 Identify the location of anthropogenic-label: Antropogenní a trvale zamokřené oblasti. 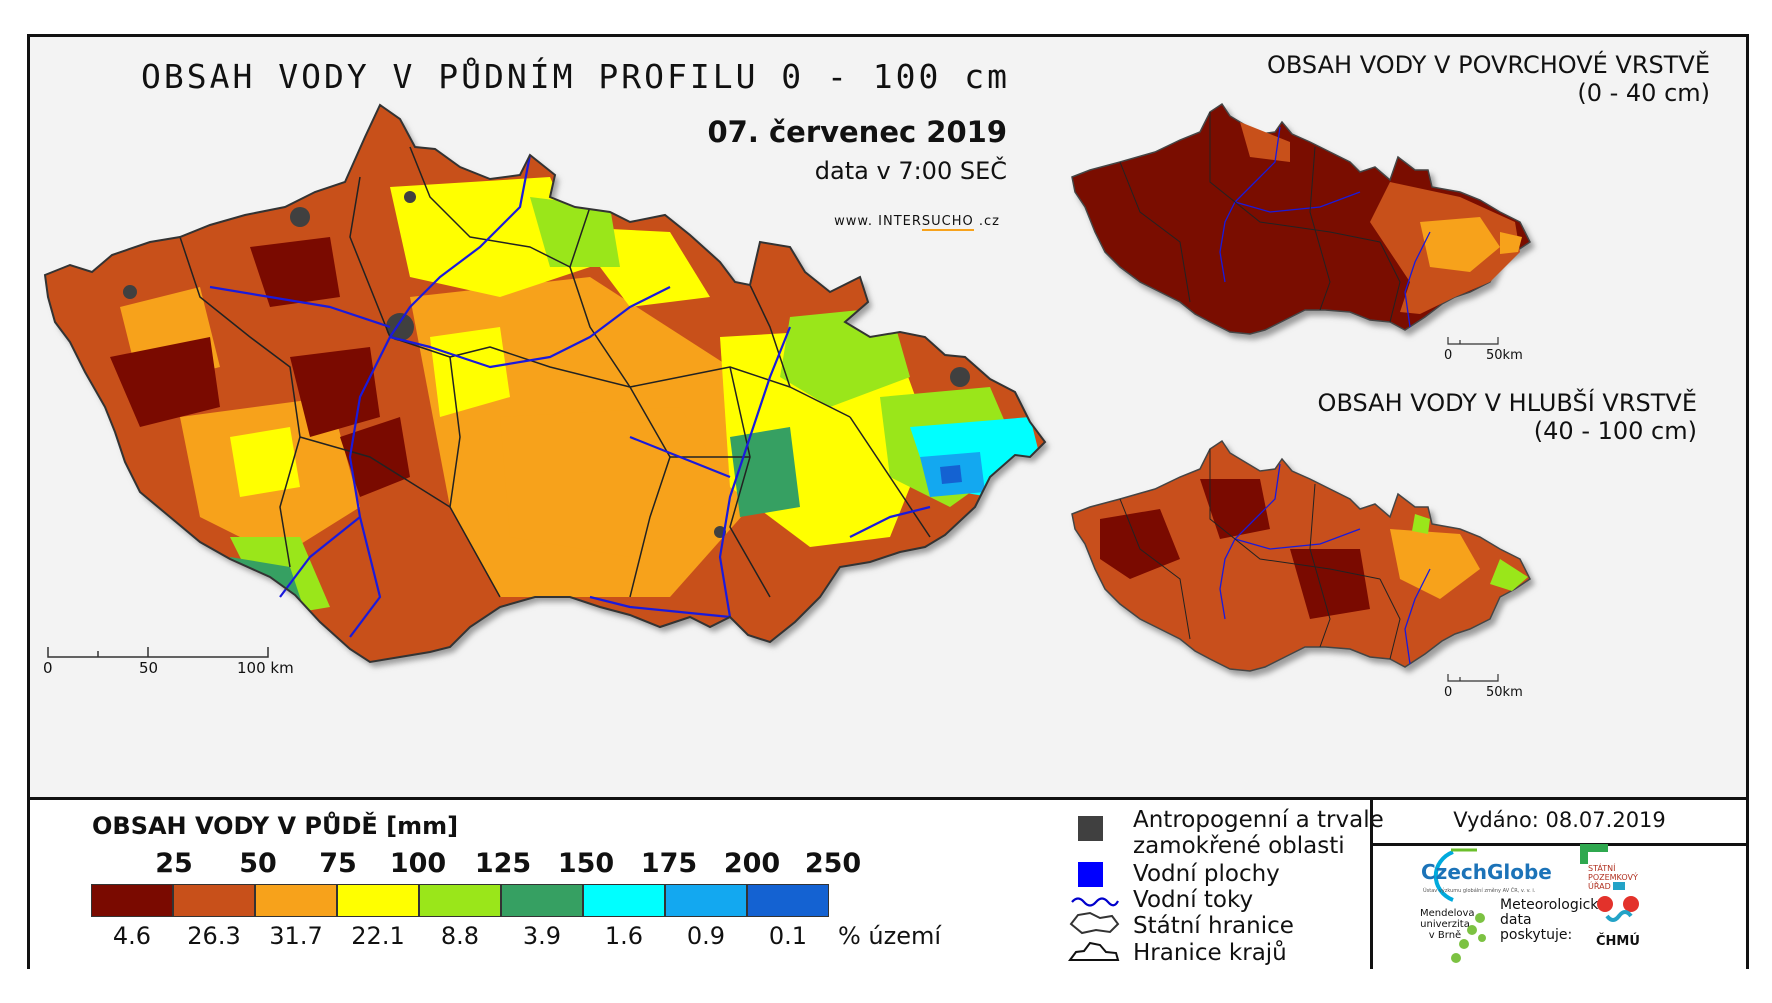
(1258, 833).